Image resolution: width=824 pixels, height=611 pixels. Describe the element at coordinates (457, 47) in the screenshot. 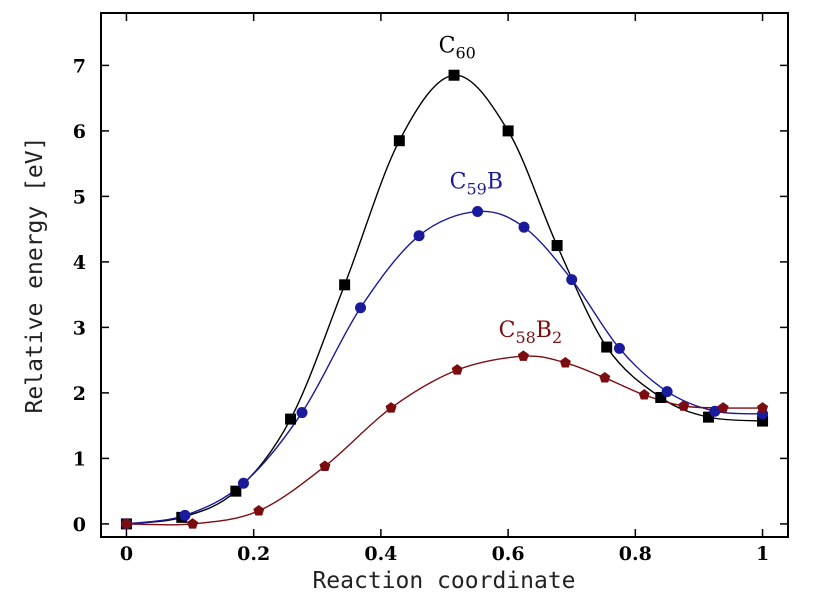

I see `series-label-C60: C60` at that location.